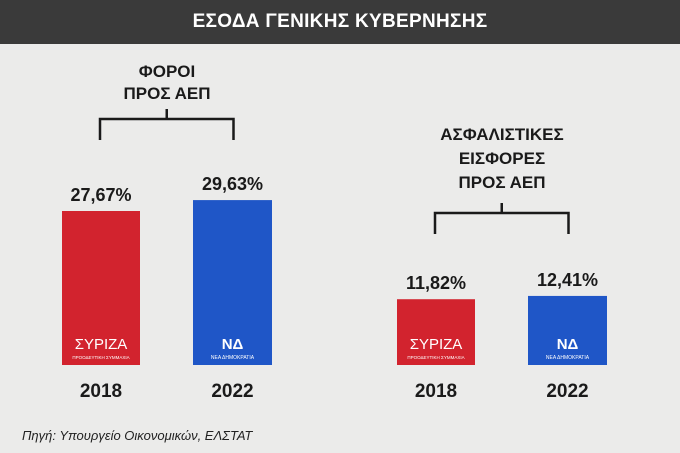 The width and height of the screenshot is (680, 453). Describe the element at coordinates (567, 280) in the screenshot. I see `value-label: 12,41%` at that location.